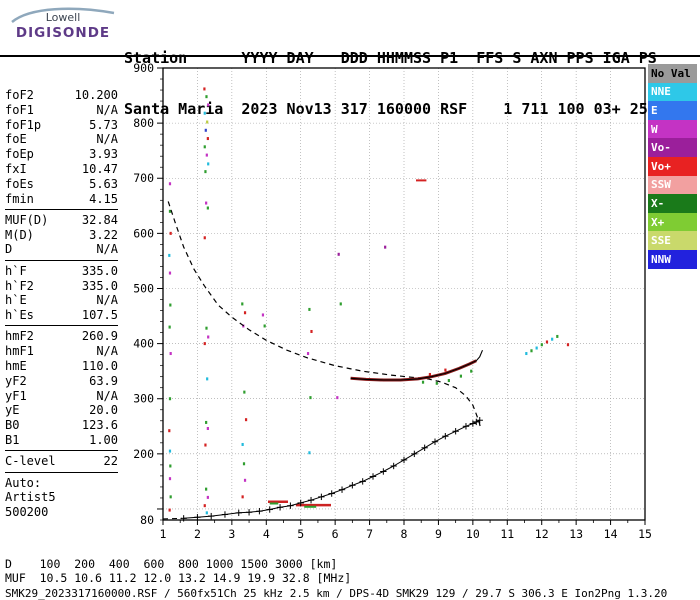  I want to click on series-profile-start, so click(172, 518).